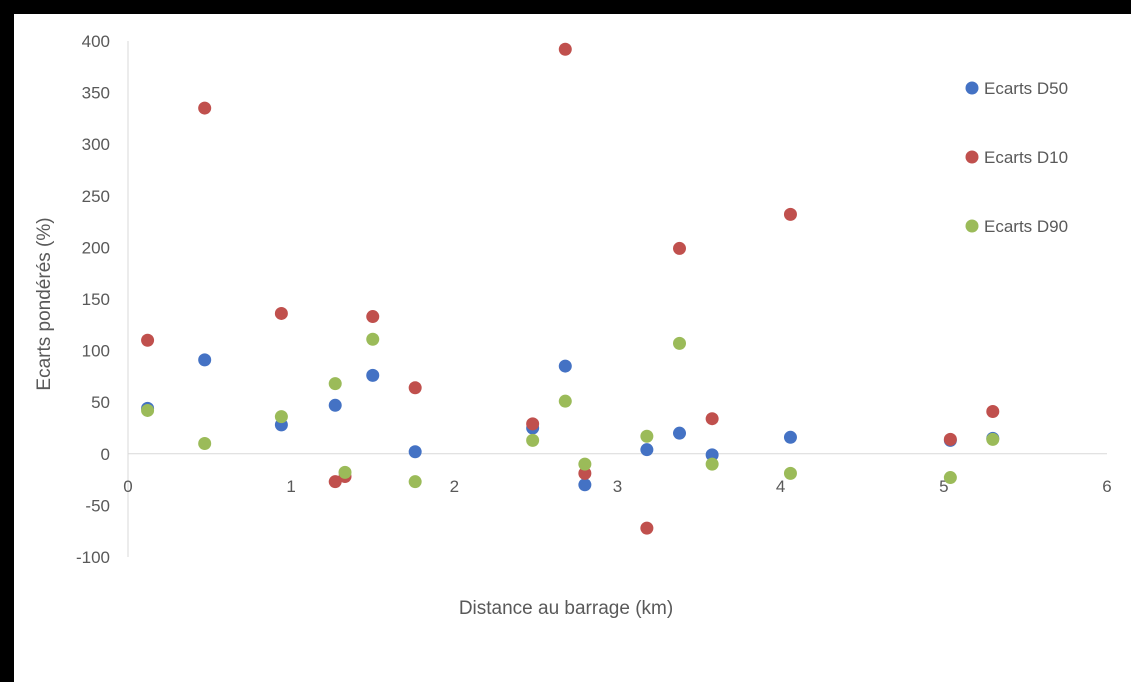  Describe the element at coordinates (44, 303) in the screenshot. I see `y-axis-title: Ecarts pondérés (%)` at that location.